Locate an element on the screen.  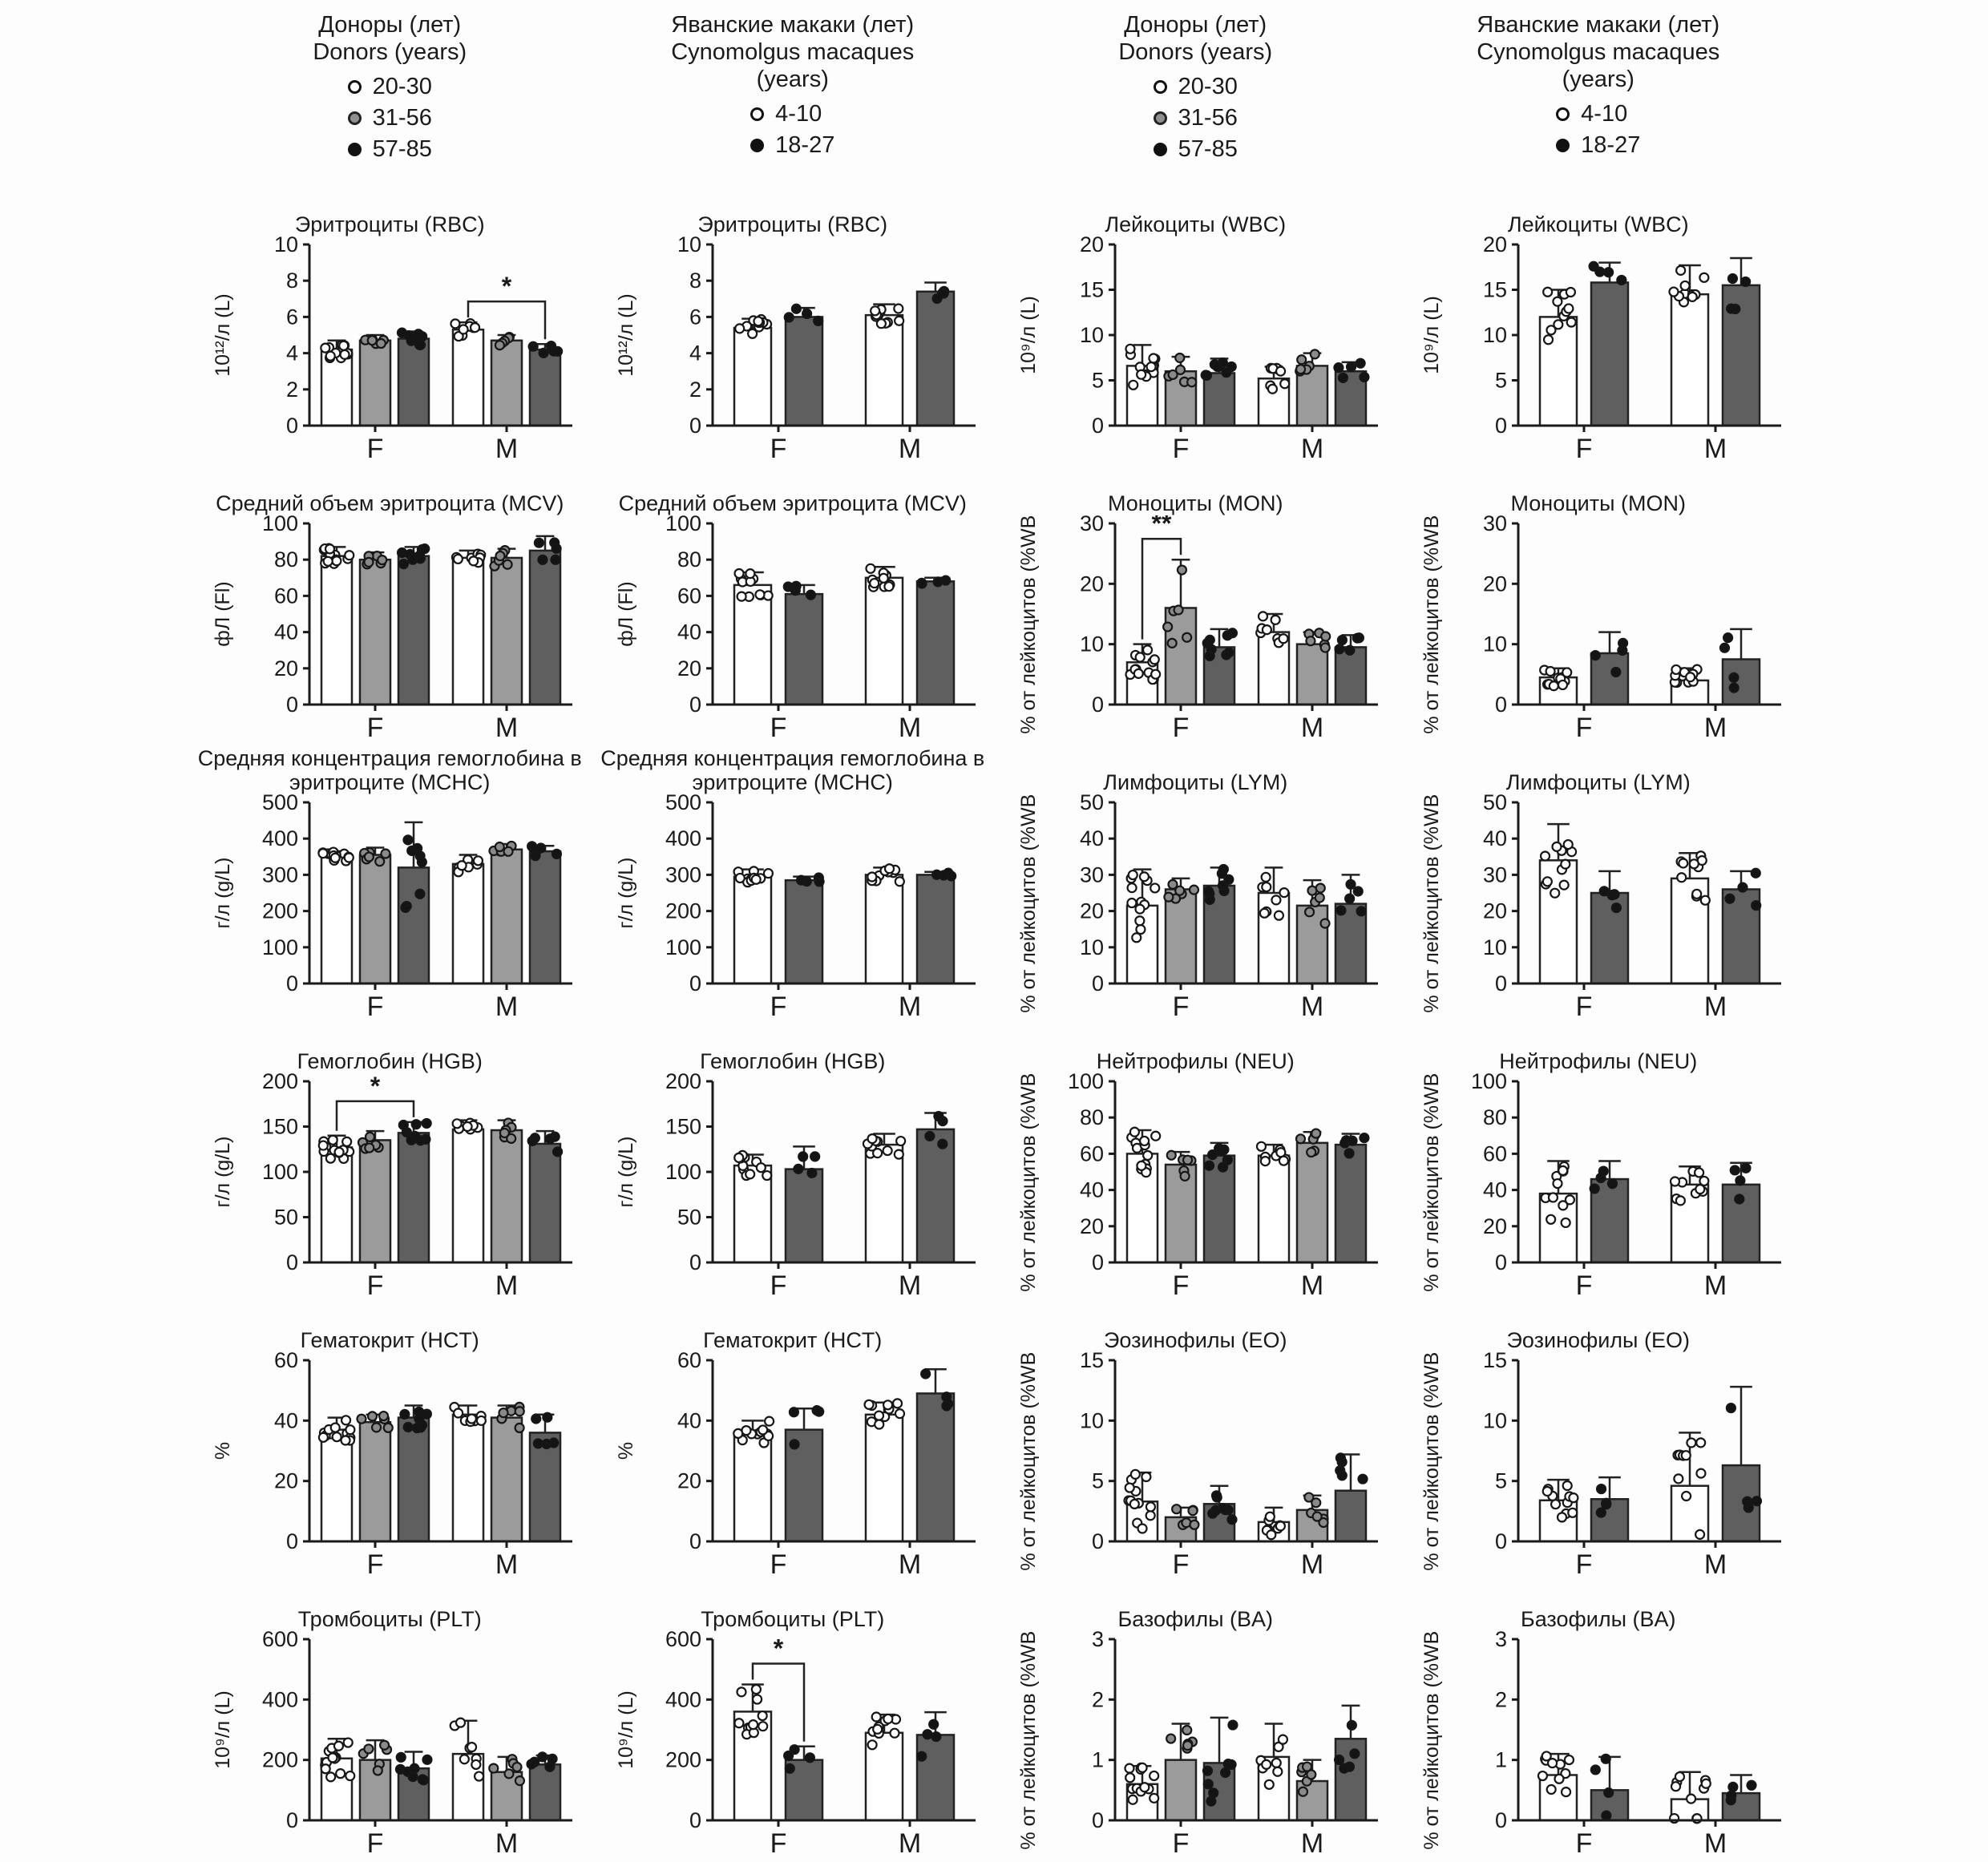
y-tick-label: 4 is located at coordinates (292, 353).